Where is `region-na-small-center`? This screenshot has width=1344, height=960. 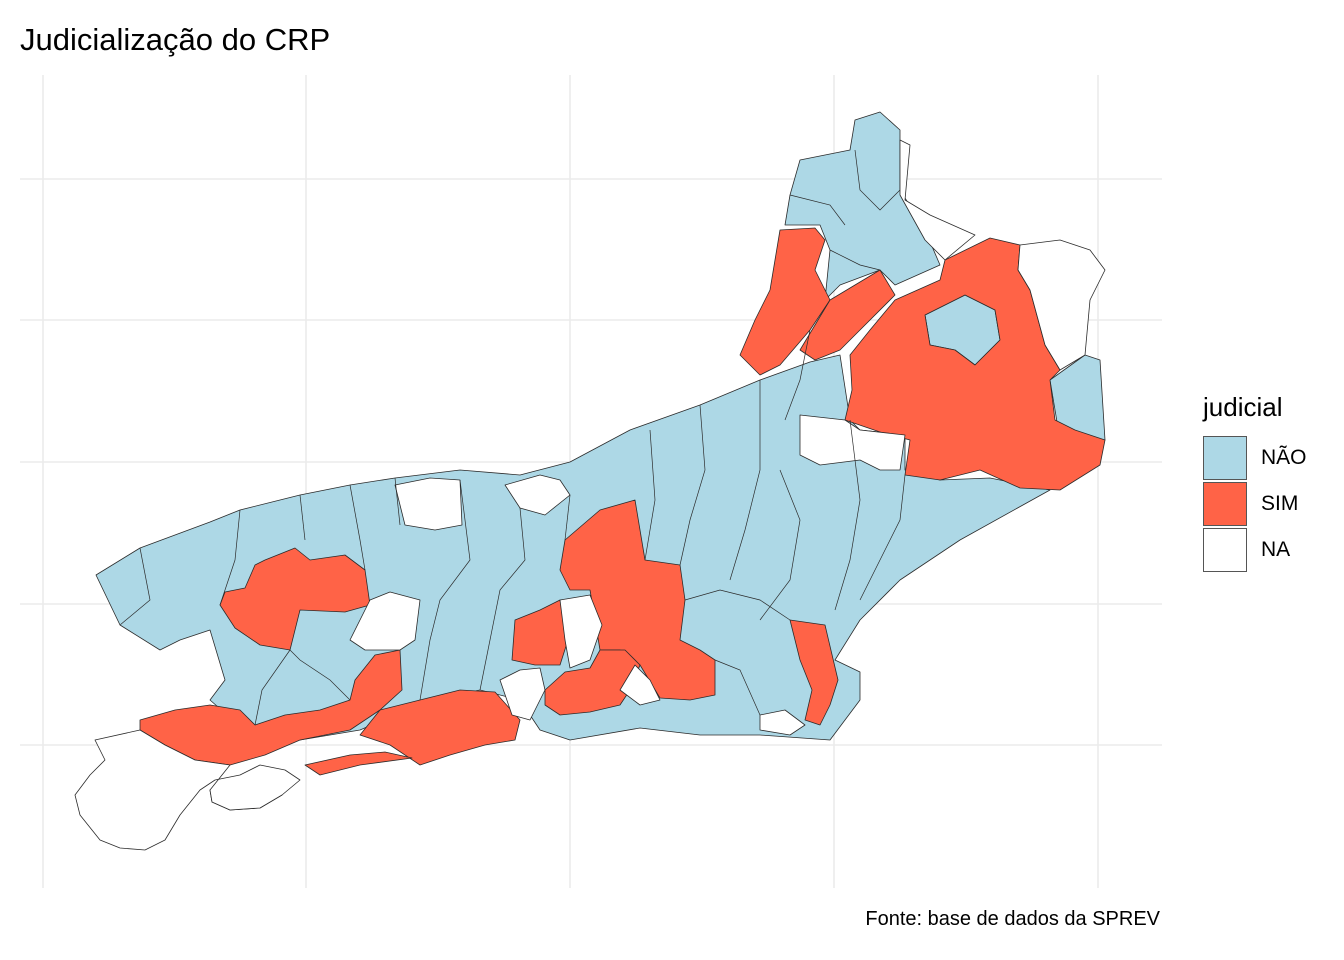
region-na-small-center is located at coordinates (385, 621).